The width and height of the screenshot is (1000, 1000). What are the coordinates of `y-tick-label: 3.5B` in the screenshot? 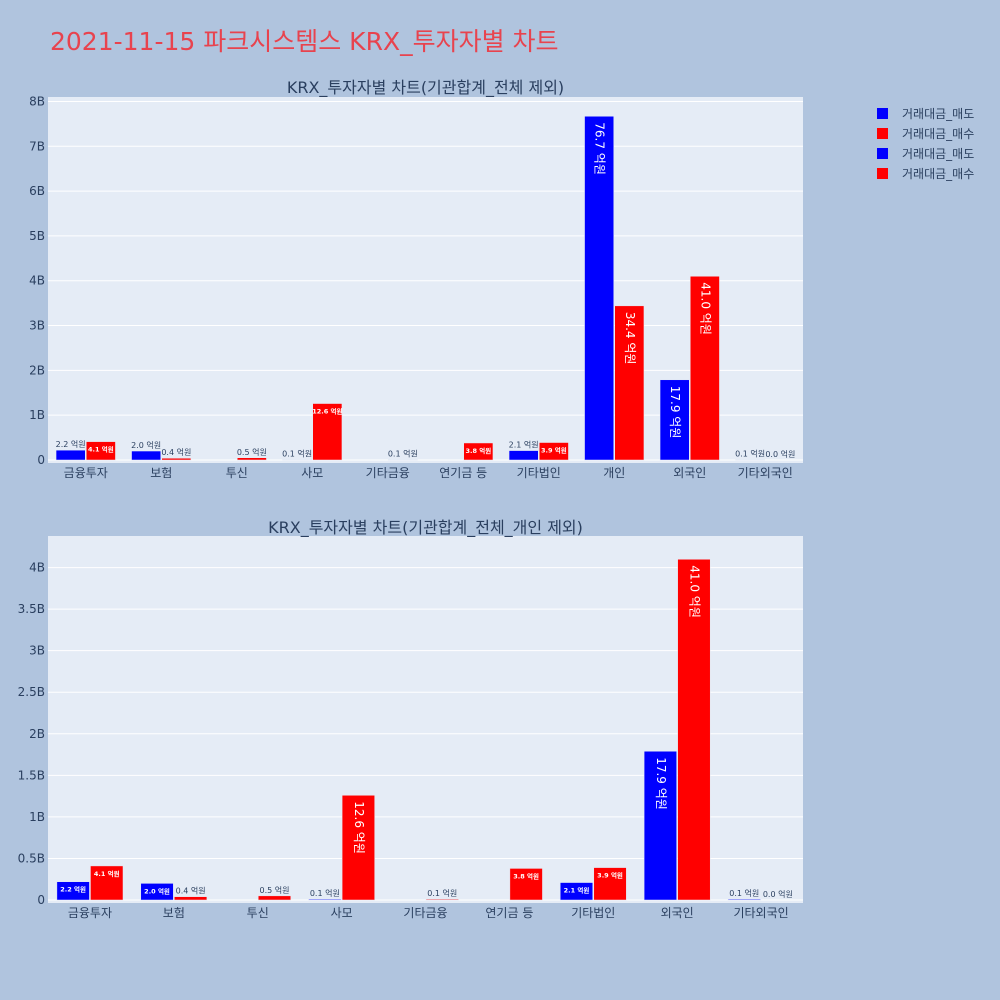 It's located at (31, 609).